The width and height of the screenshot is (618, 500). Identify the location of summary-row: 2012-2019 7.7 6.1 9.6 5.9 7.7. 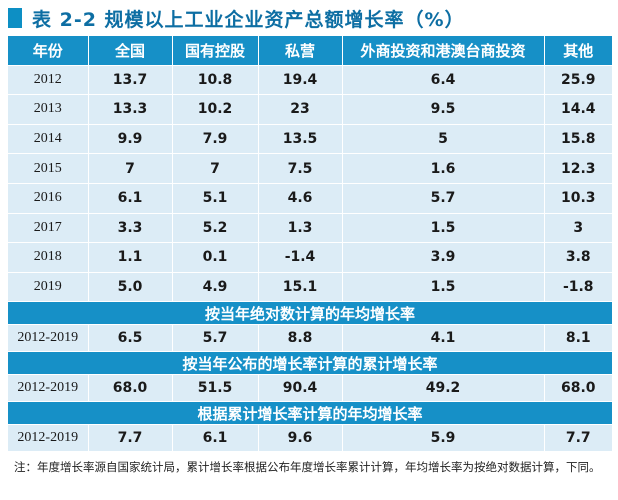
(310, 438).